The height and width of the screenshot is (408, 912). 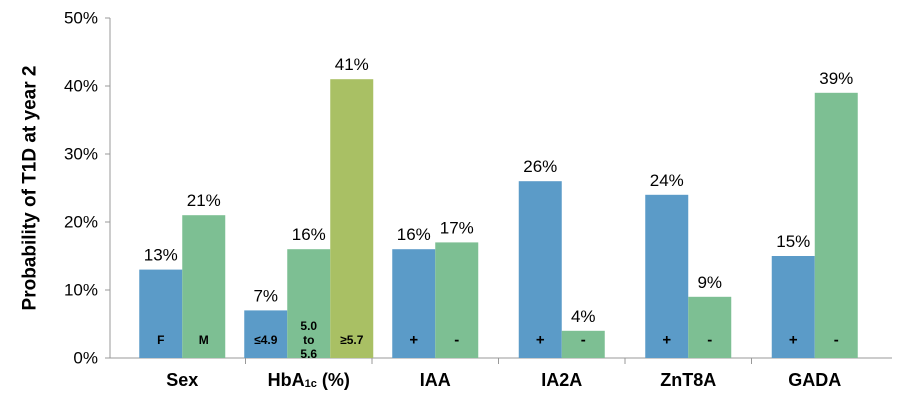 What do you see at coordinates (161, 255) in the screenshot?
I see `bar-value-label: 13%` at bounding box center [161, 255].